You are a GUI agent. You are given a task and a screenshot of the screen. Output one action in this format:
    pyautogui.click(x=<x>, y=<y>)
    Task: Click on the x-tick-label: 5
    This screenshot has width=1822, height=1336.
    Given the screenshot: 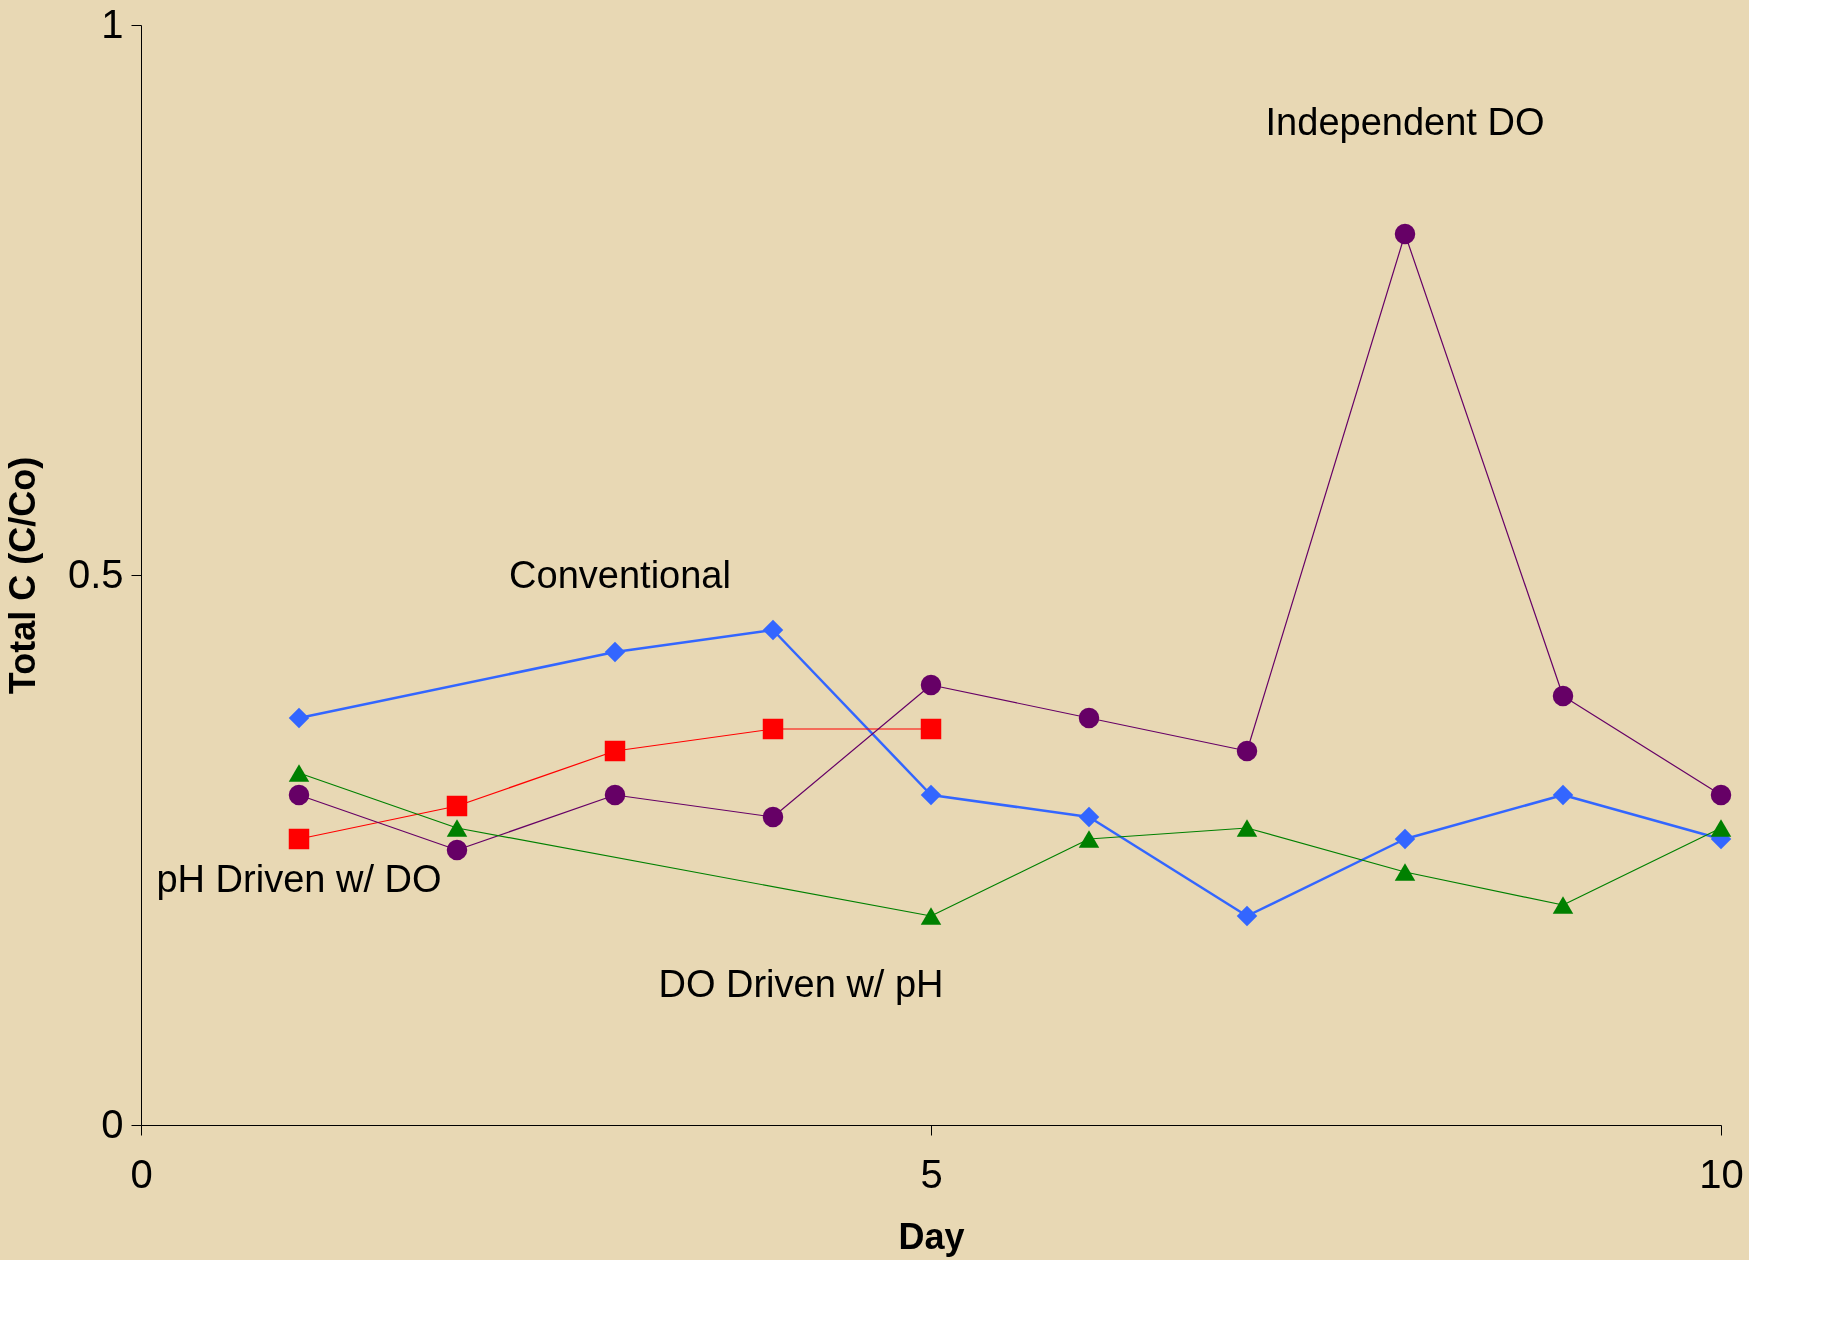 What is the action you would take?
    pyautogui.click(x=931, y=1173)
    